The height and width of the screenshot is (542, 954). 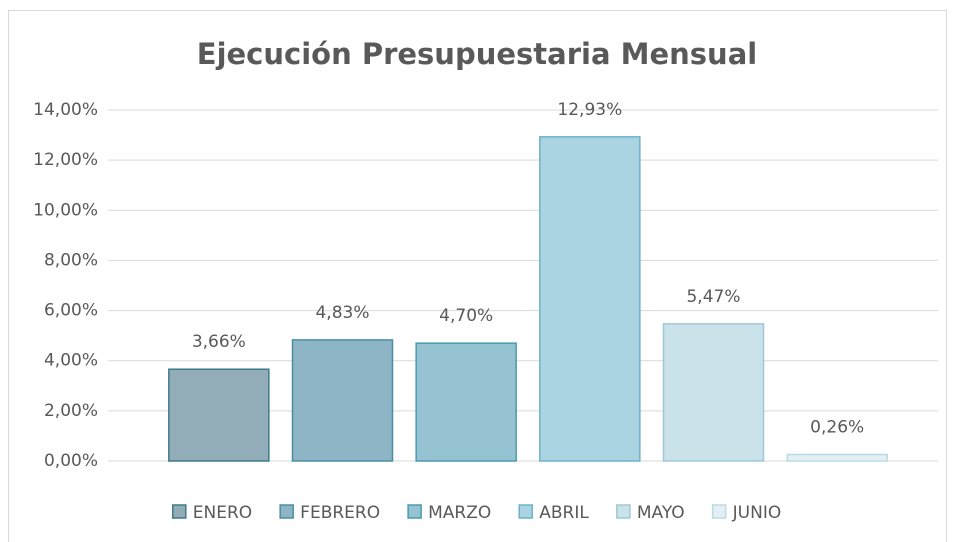 What do you see at coordinates (564, 513) in the screenshot?
I see `legend-label: ABRIL` at bounding box center [564, 513].